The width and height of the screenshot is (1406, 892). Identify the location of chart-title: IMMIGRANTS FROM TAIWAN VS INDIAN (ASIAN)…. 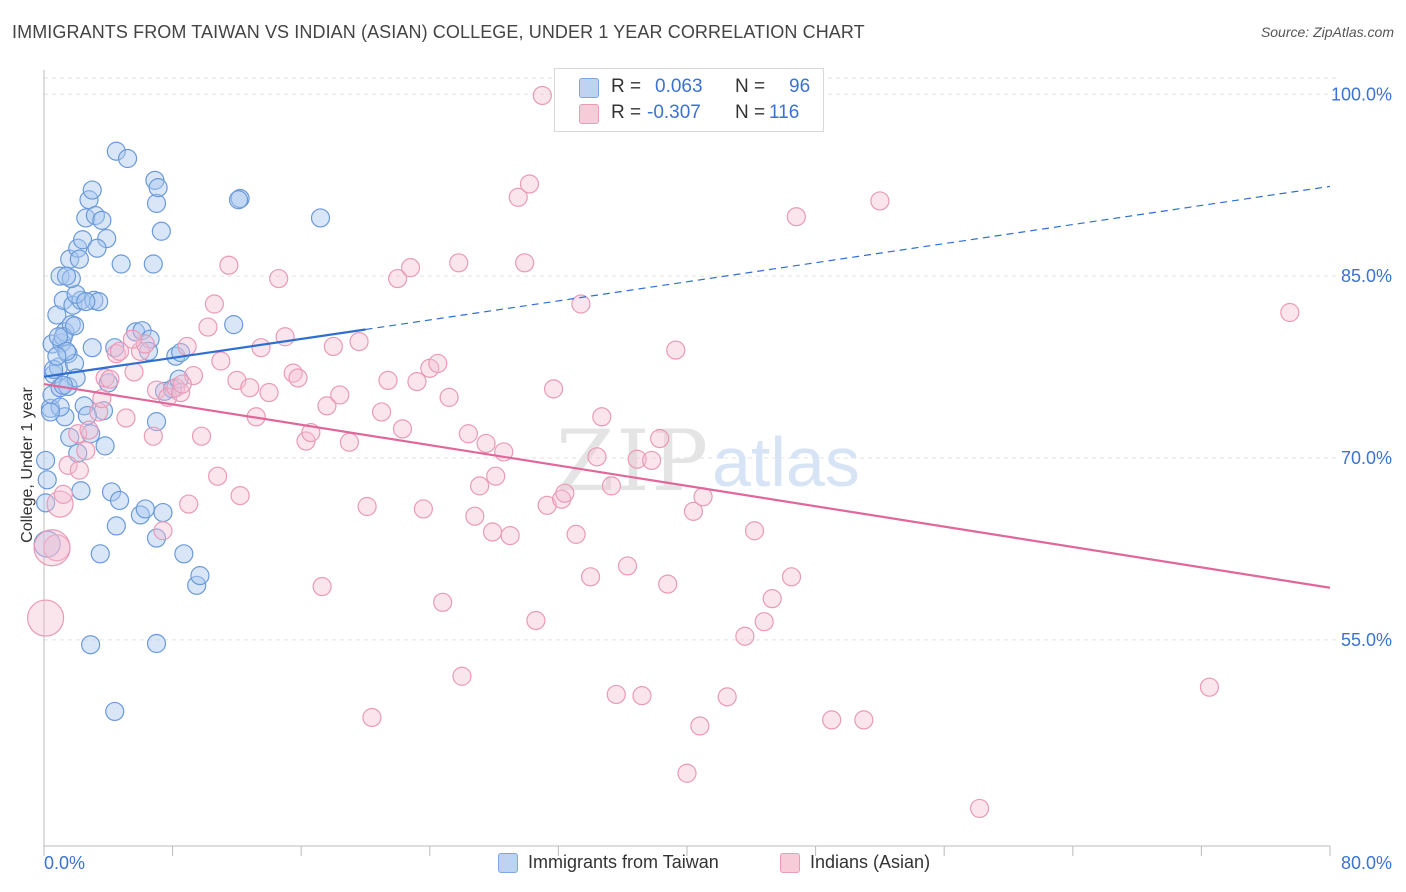
(438, 32).